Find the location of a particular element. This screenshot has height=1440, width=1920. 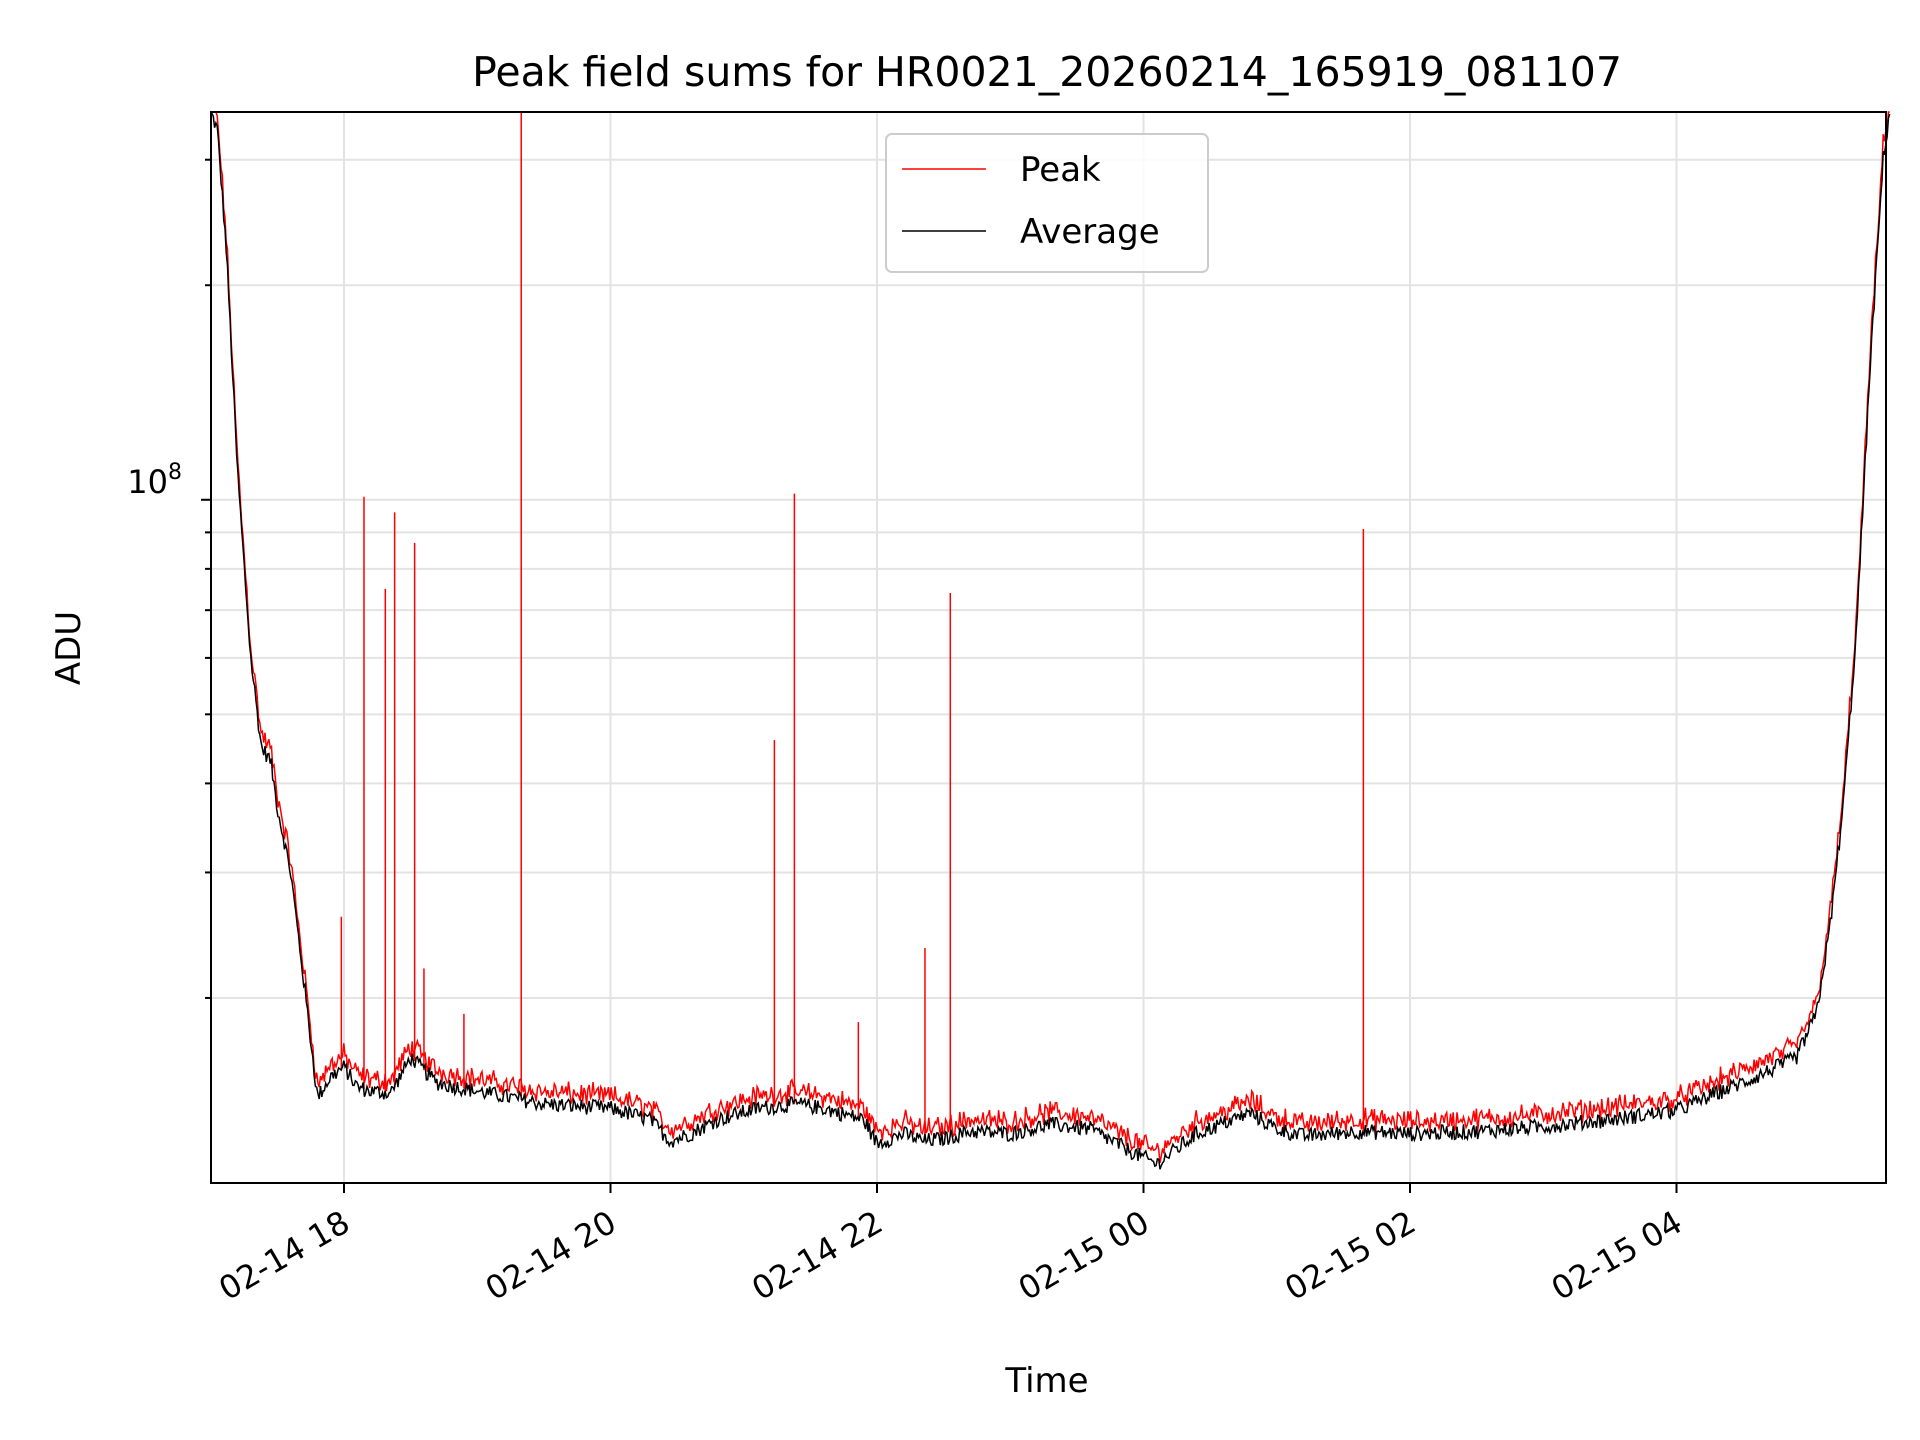

y-axis-title: ADU is located at coordinates (69, 648).